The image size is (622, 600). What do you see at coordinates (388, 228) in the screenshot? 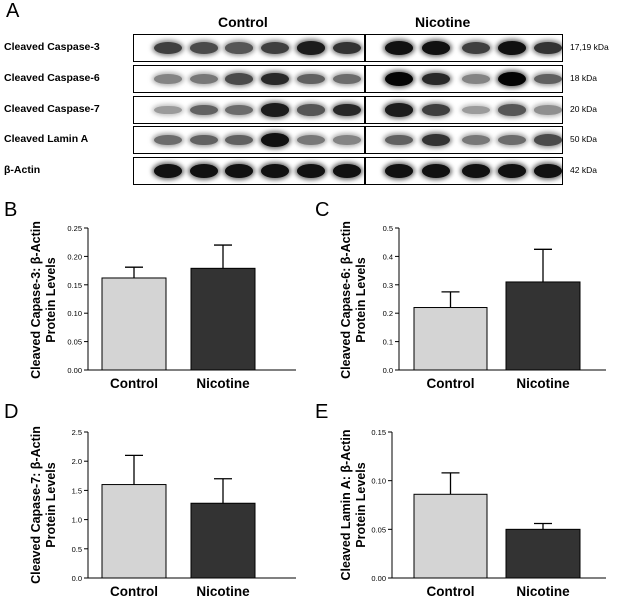
I see `y-tick-label: 0.5` at bounding box center [388, 228].